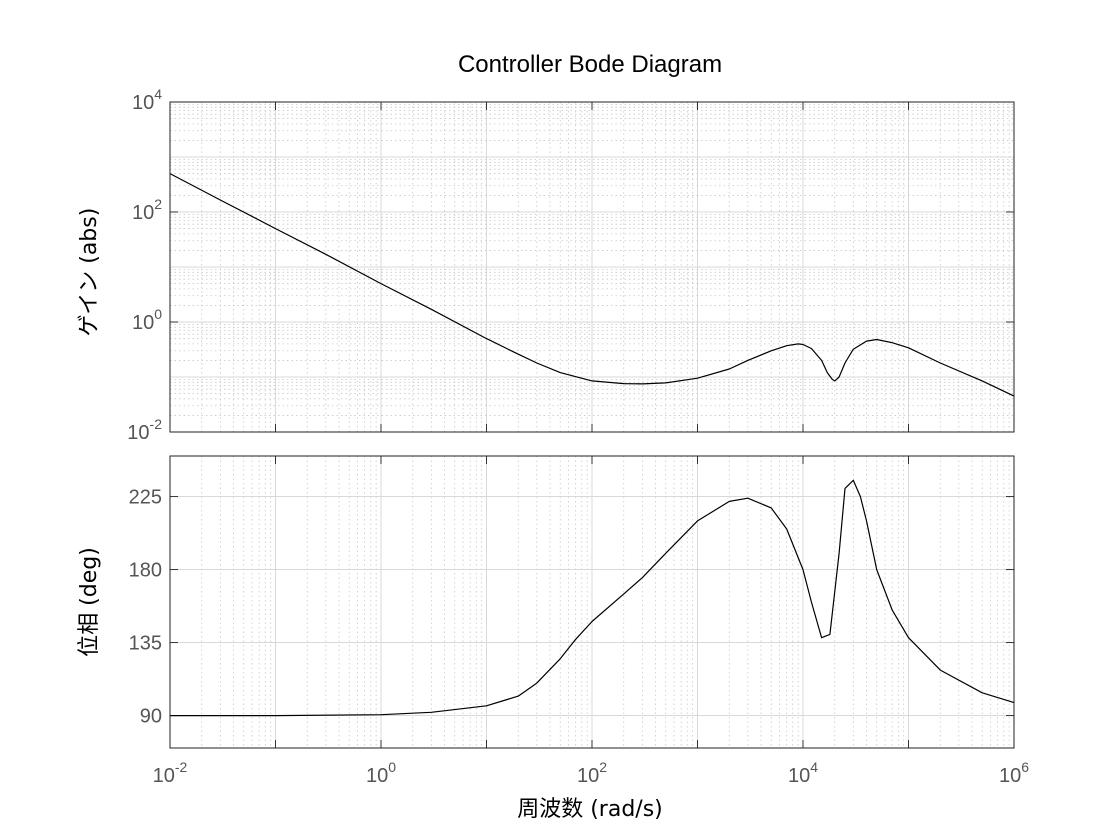  Describe the element at coordinates (89, 272) in the screenshot. I see `magnitude-y-axis-label: ゲイン (abs)` at that location.